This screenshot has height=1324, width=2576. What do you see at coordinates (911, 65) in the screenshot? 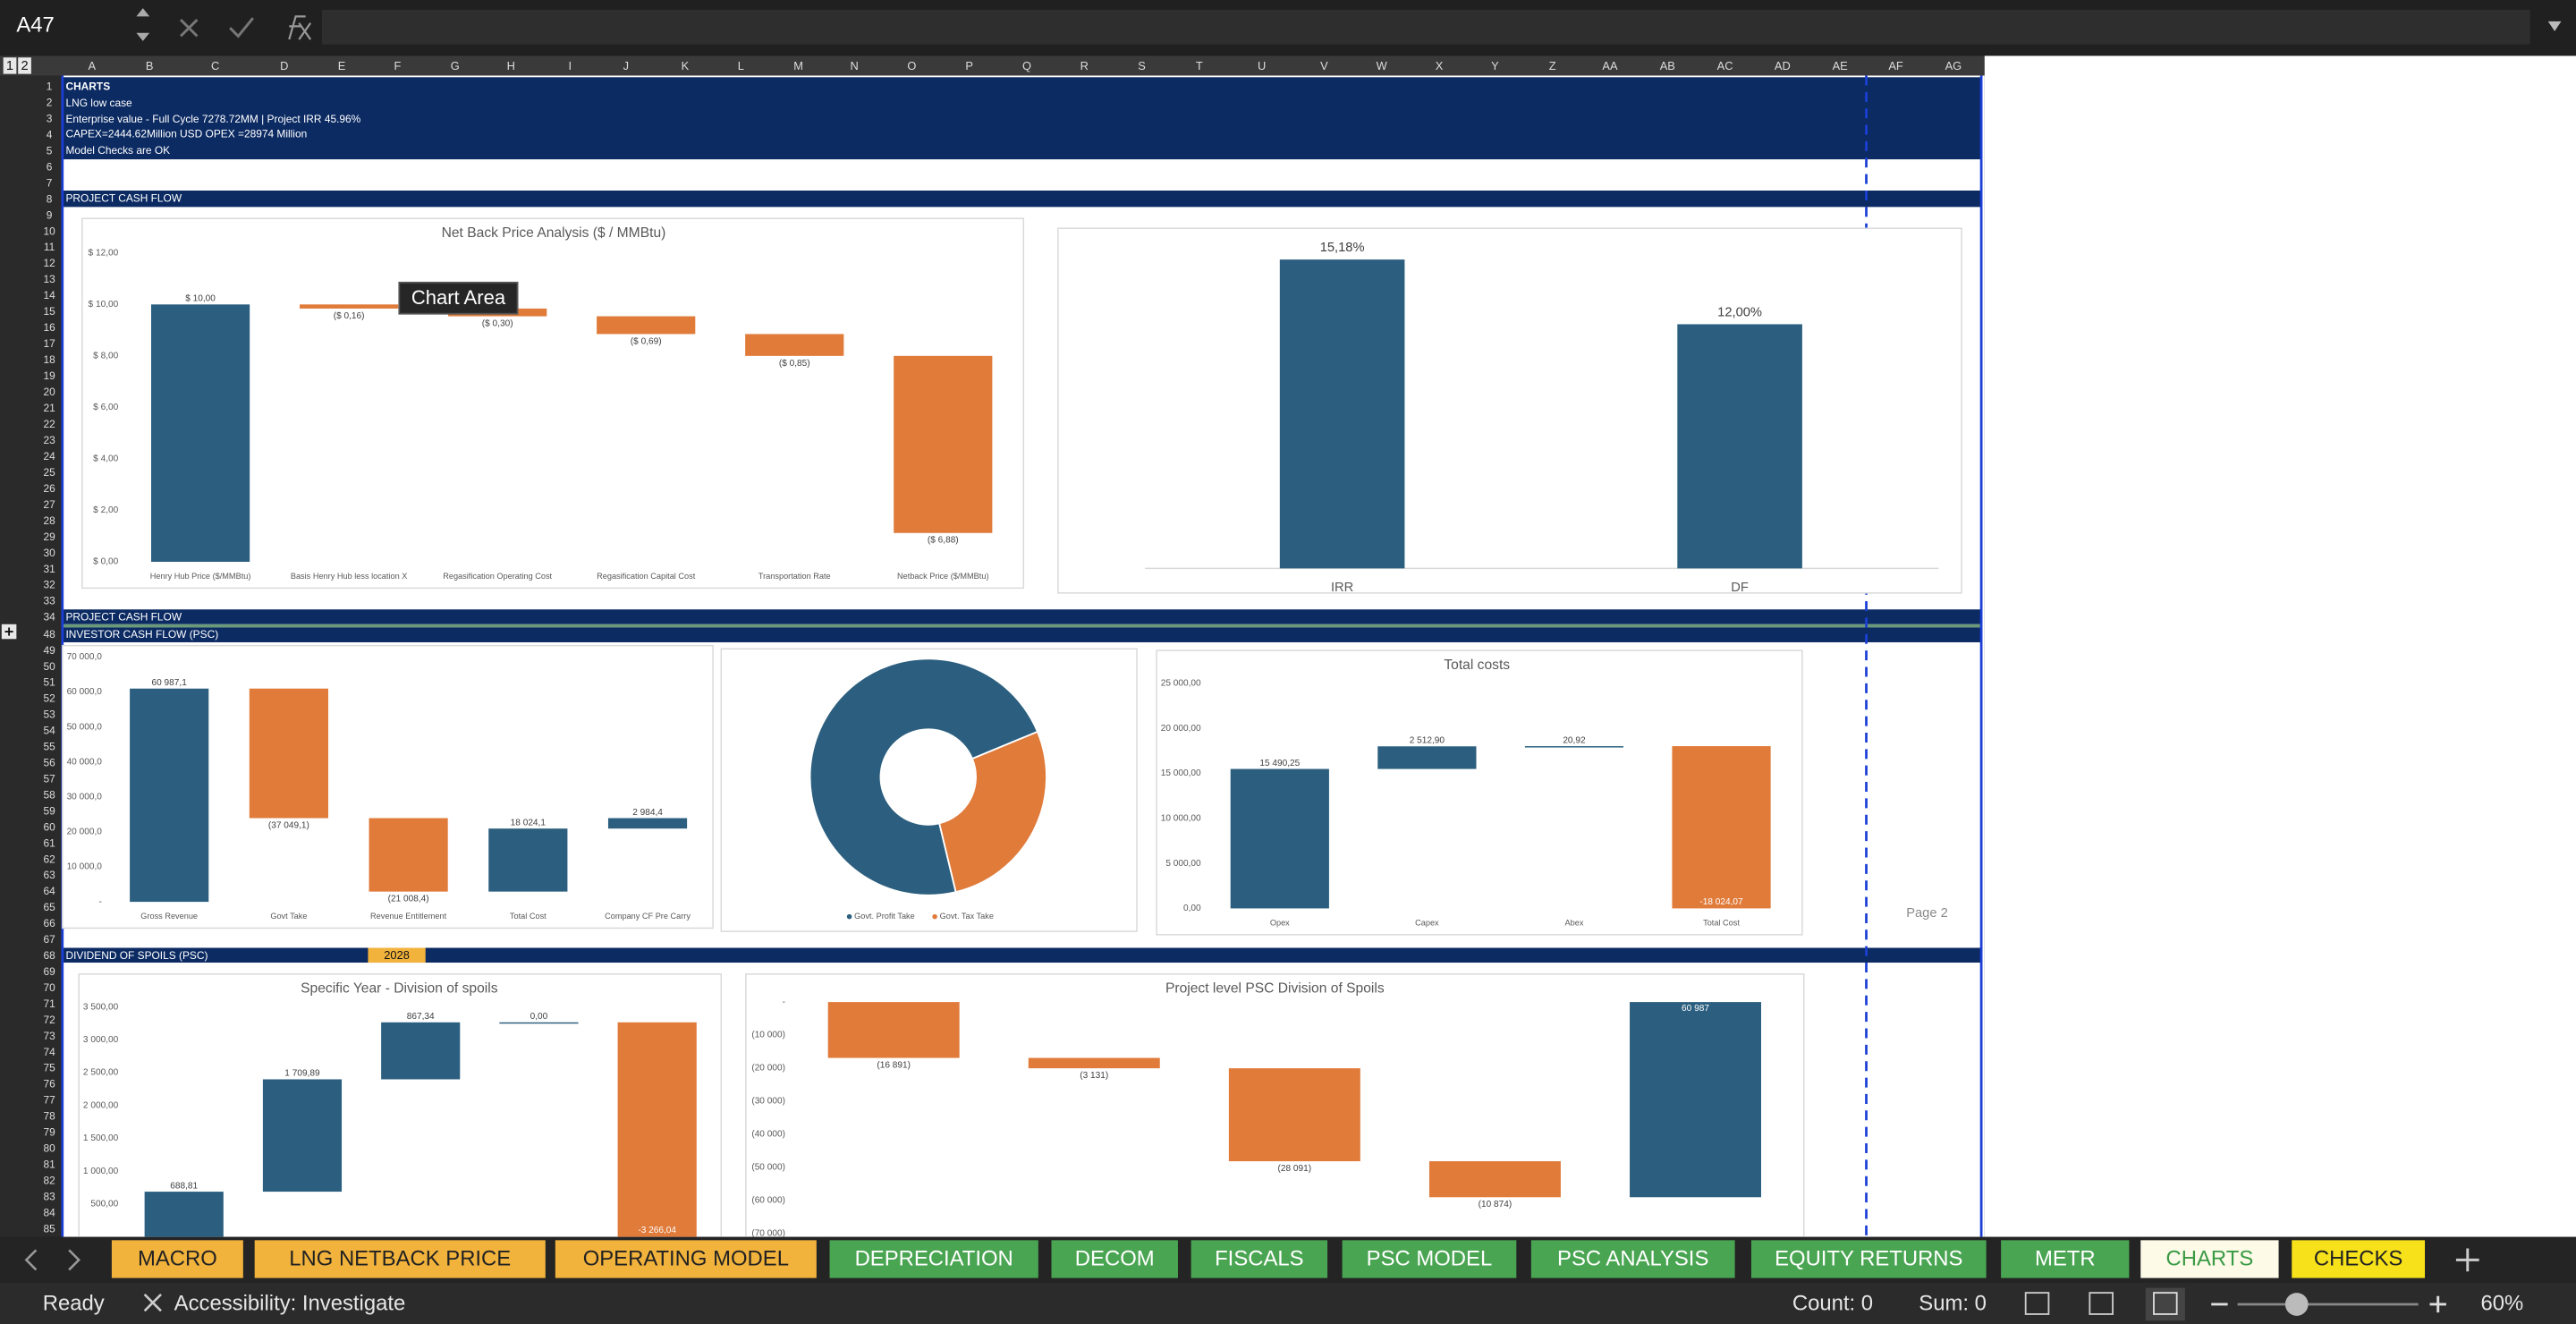
I see `column-header: O` at bounding box center [911, 65].